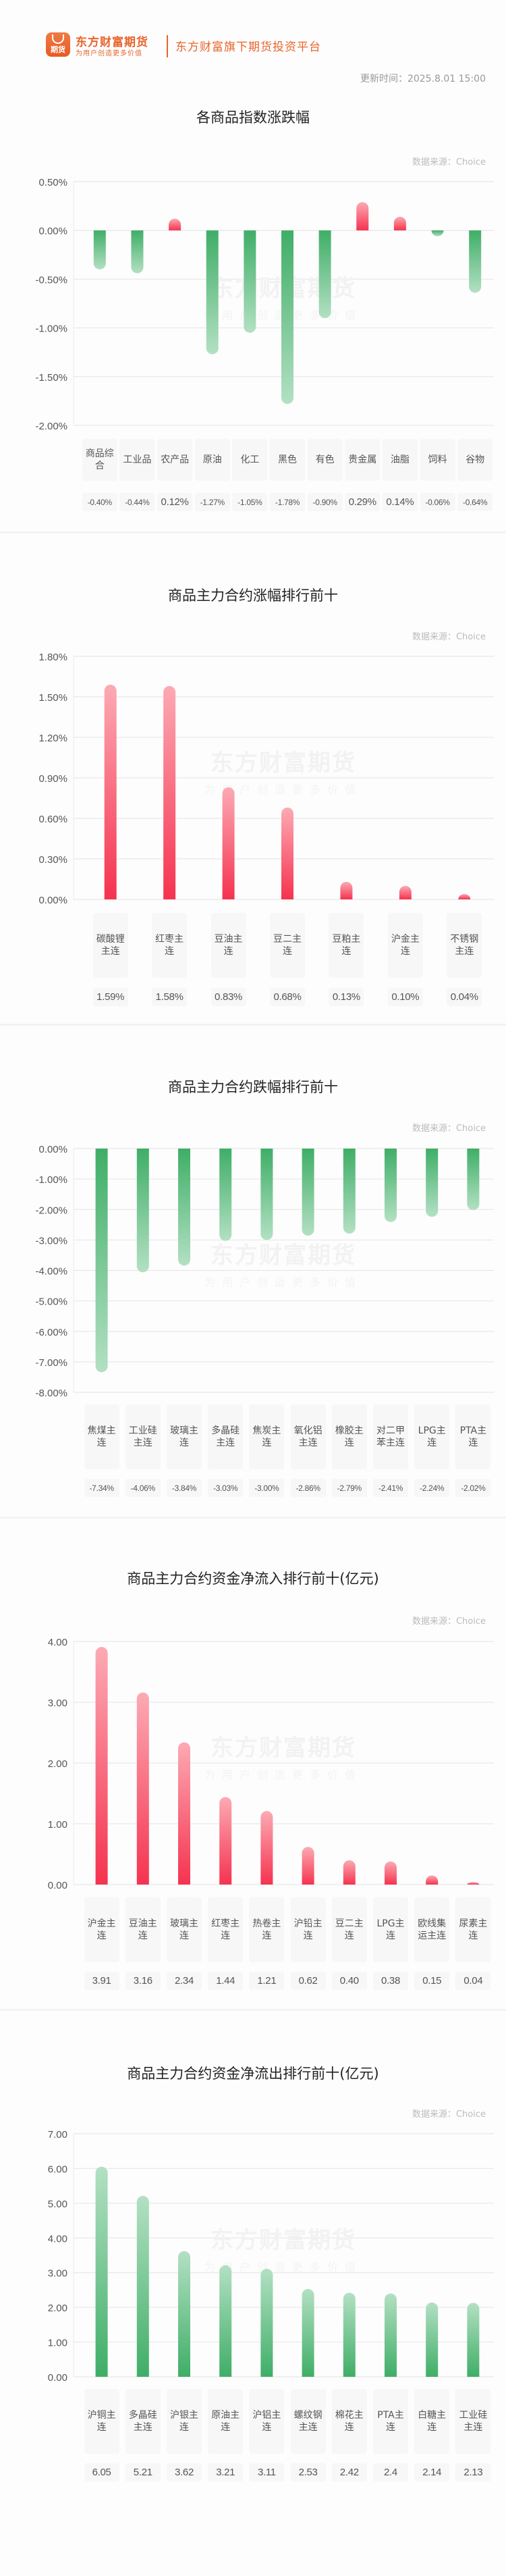  Describe the element at coordinates (248, 47) in the screenshot. I see `brand-tagline: 东方财富旗下期货投资平台` at that location.